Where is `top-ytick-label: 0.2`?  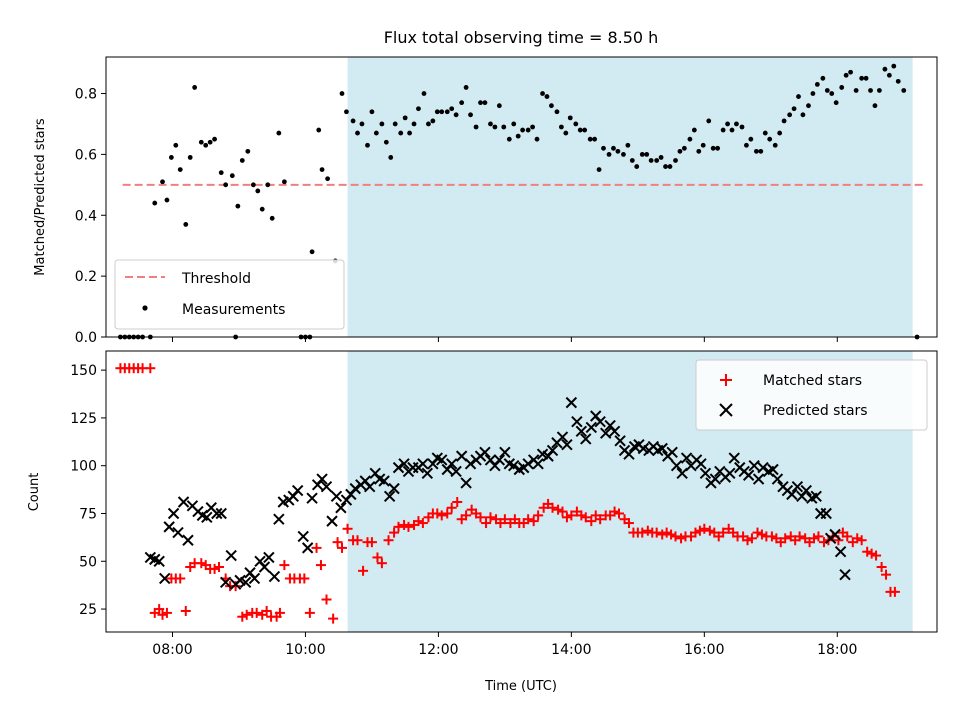 top-ytick-label: 0.2 is located at coordinates (86, 277).